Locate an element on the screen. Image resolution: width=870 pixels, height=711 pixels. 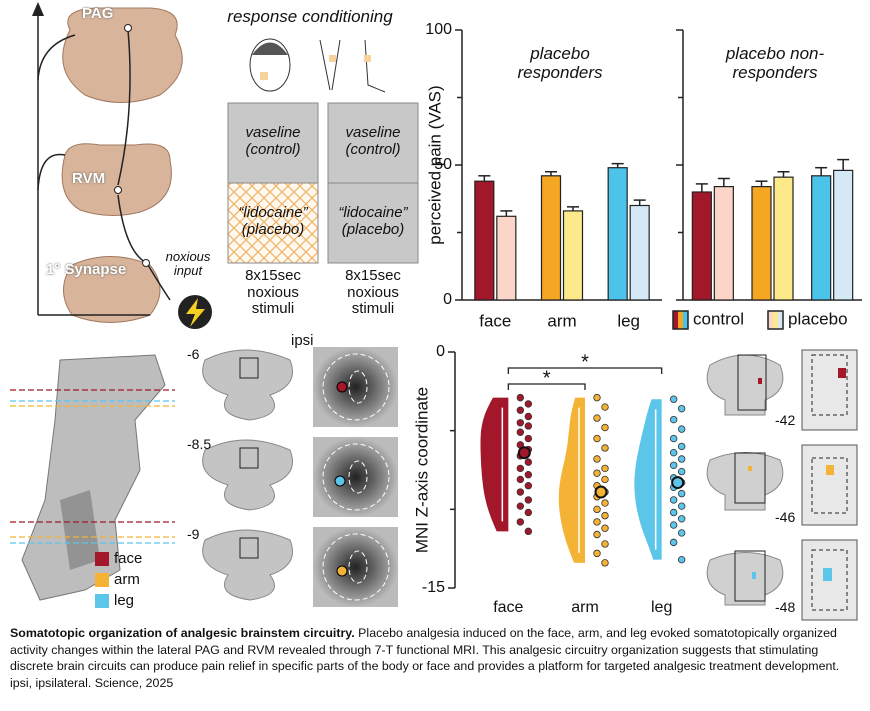
x-tick-label: arm is located at coordinates (585, 607).